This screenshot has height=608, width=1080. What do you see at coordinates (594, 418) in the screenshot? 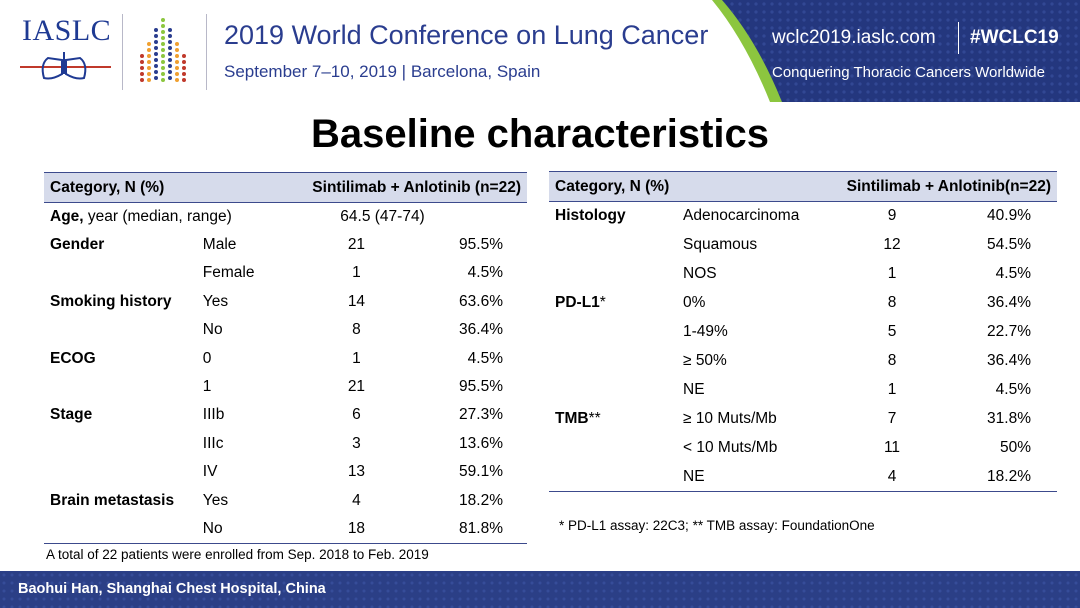
I see `category-marker: **` at bounding box center [594, 418].